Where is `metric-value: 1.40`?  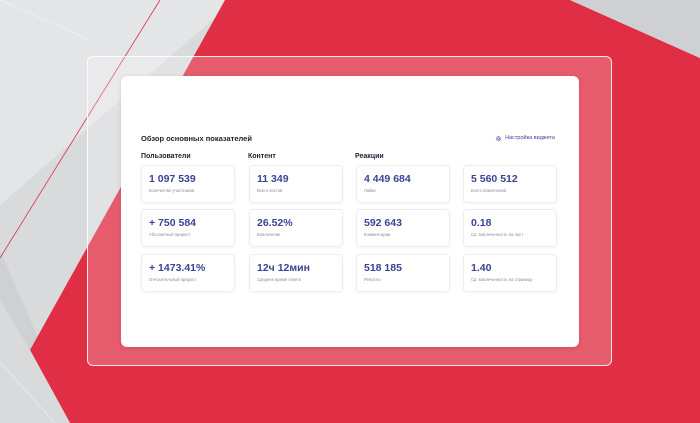
metric-value: 1.40 is located at coordinates (481, 268).